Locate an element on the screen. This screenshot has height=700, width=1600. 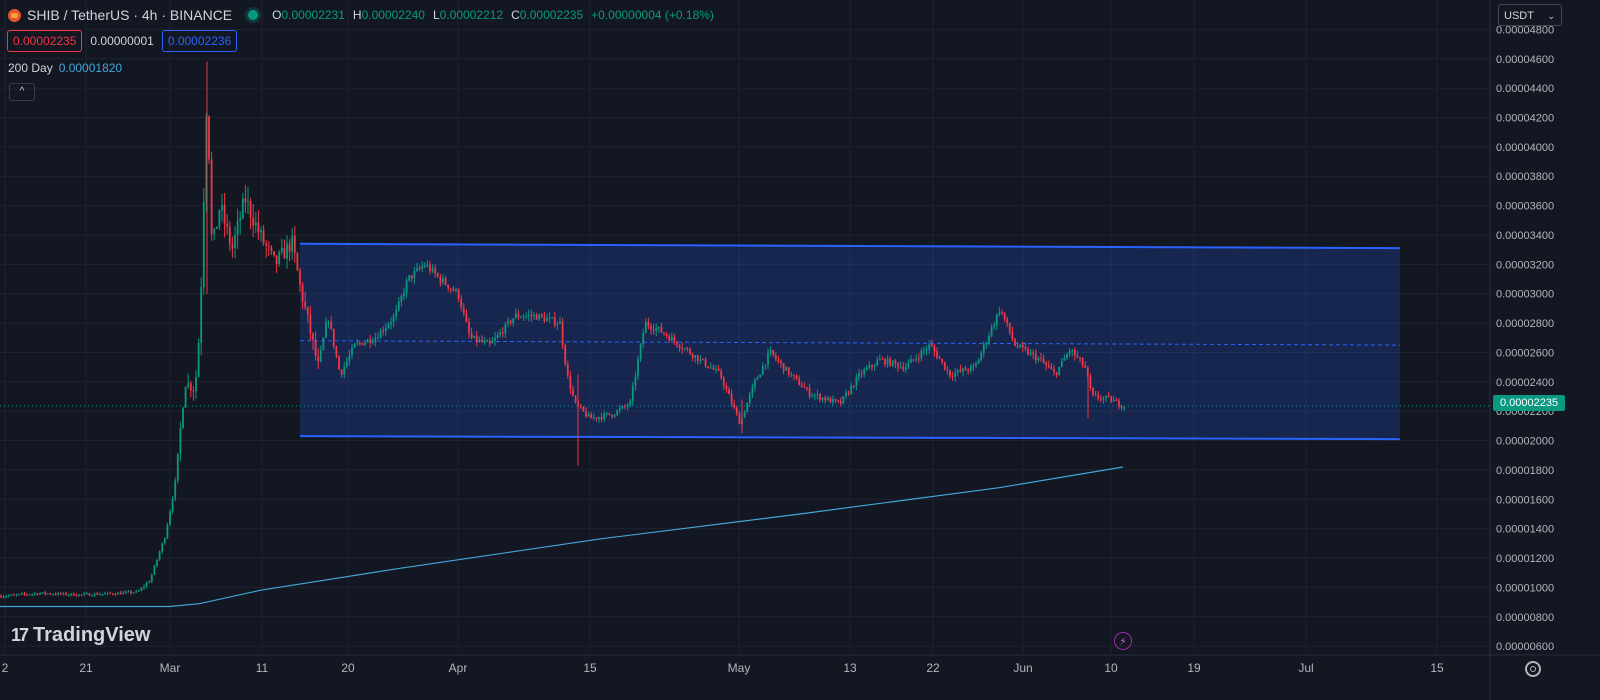
buy-price-button: 0.00002236 is located at coordinates (199, 41).